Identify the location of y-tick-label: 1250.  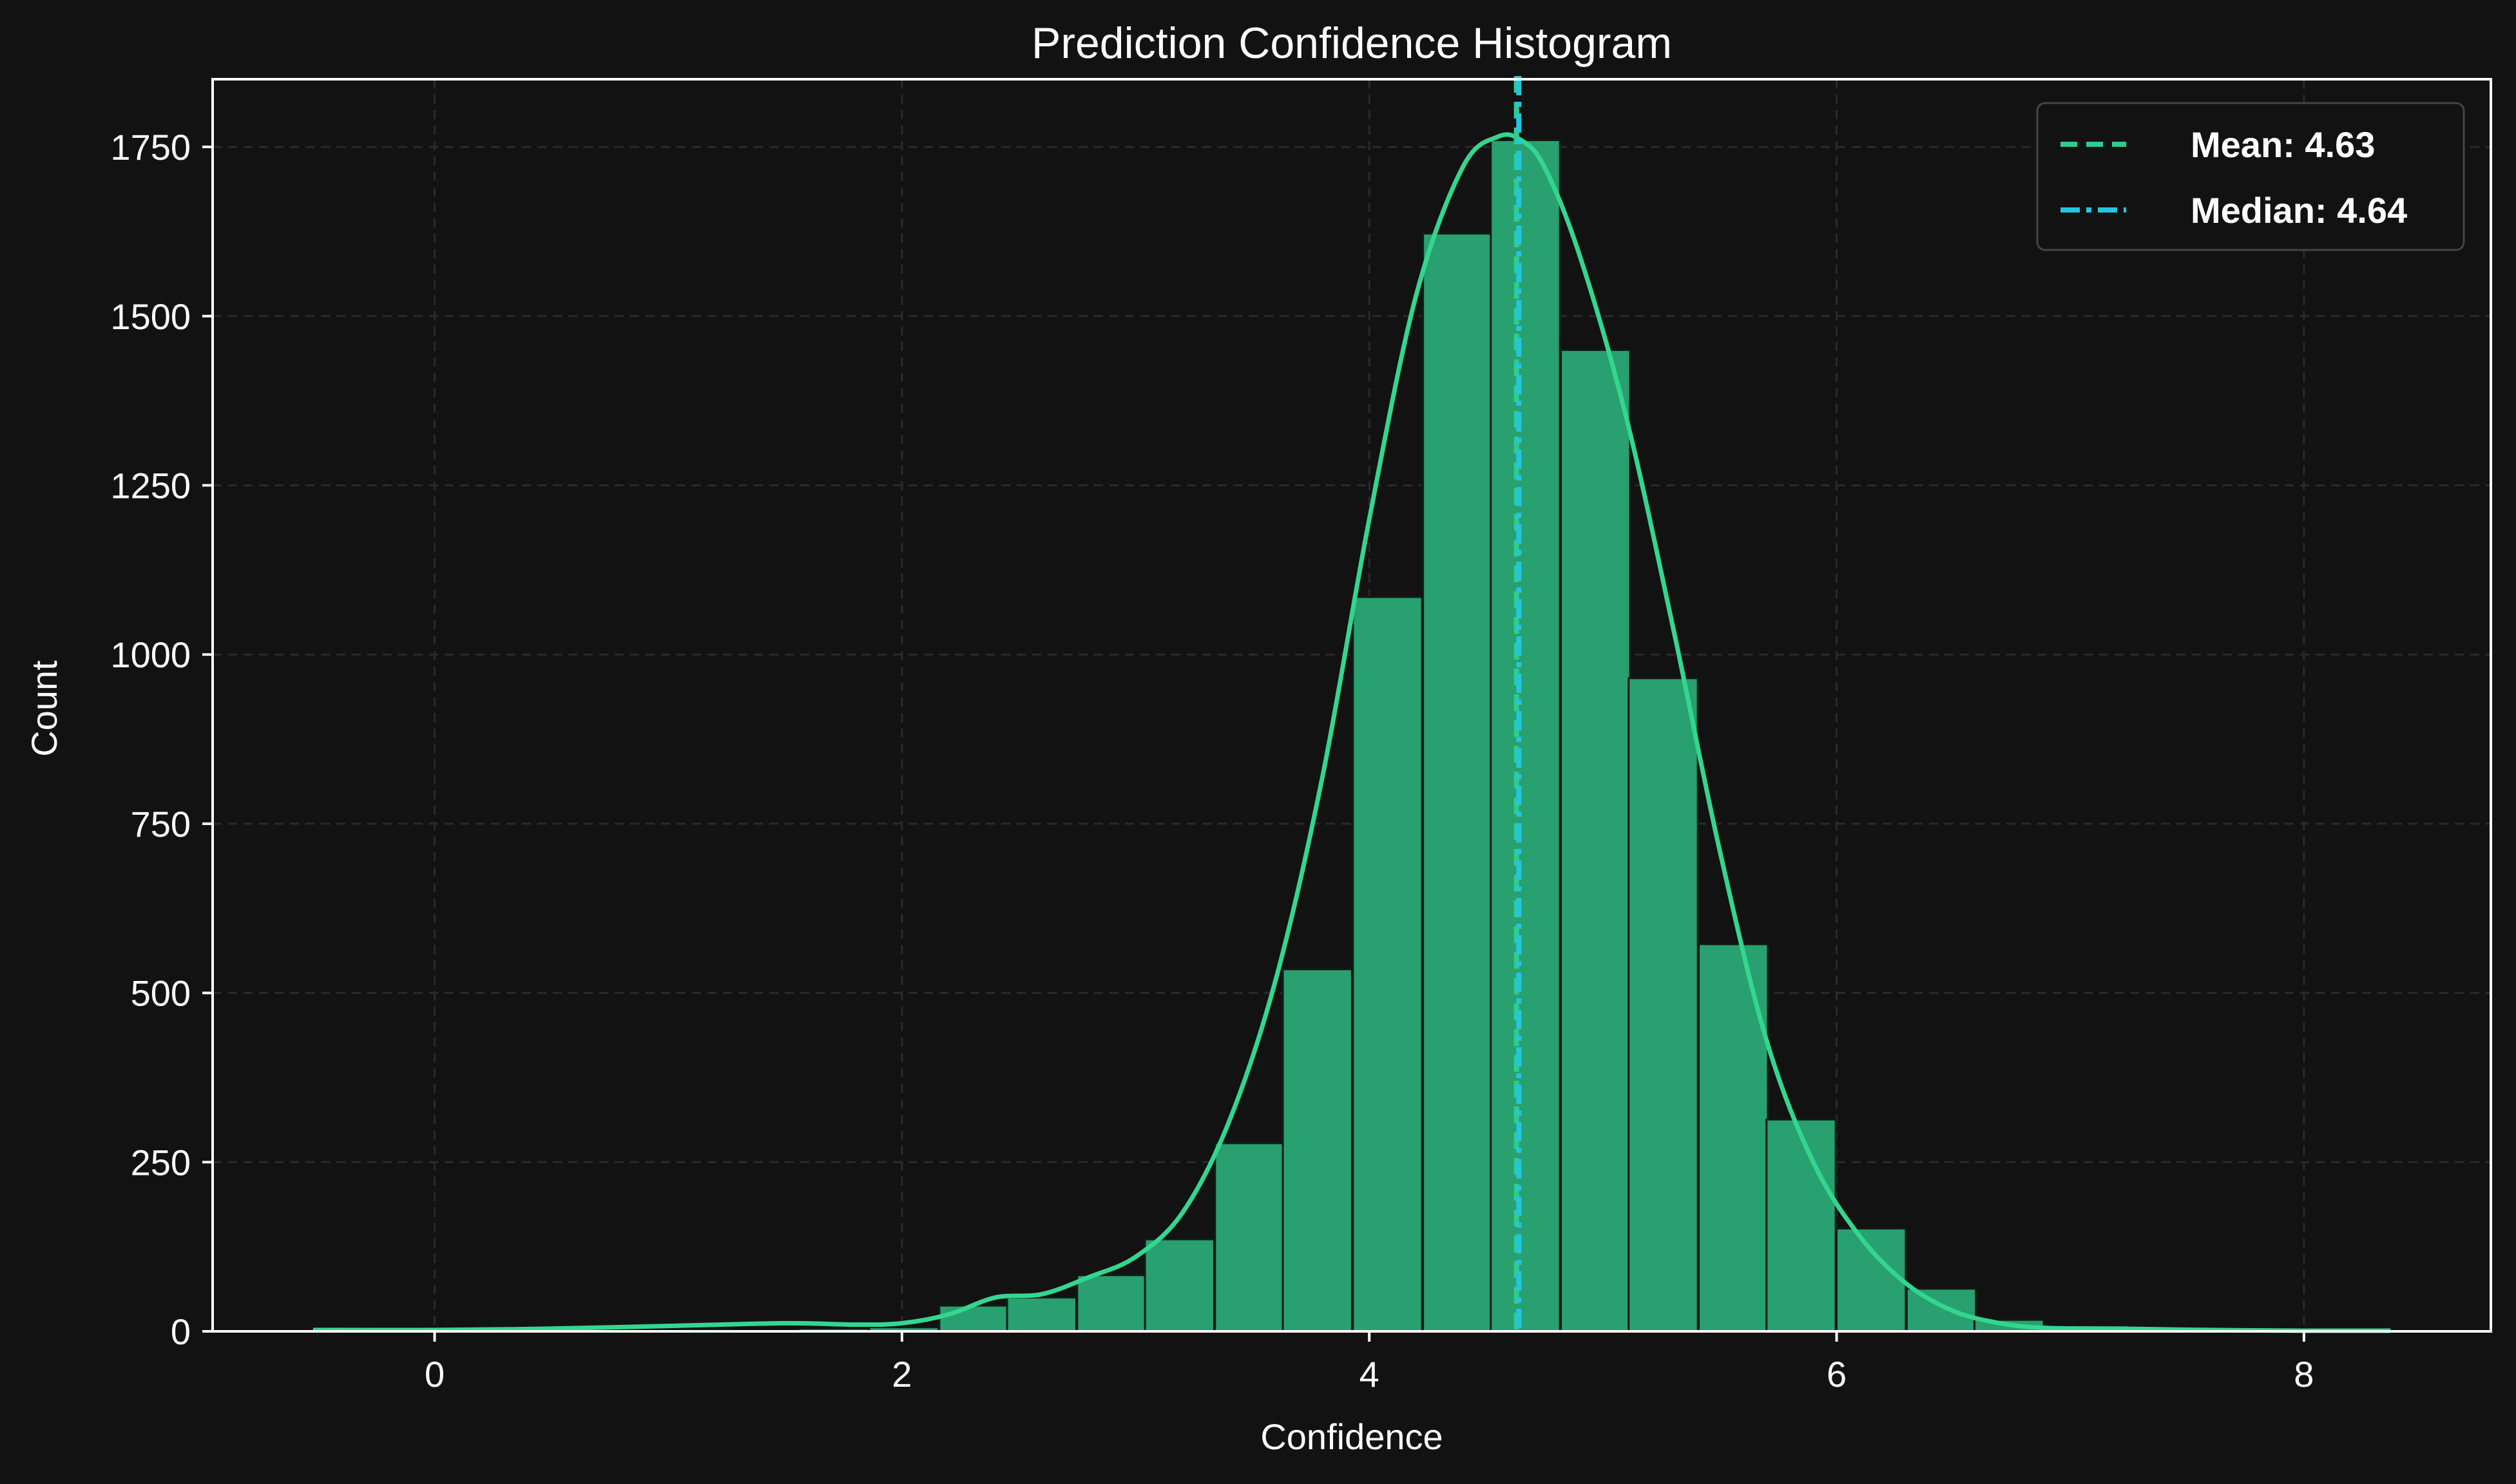
(150, 485).